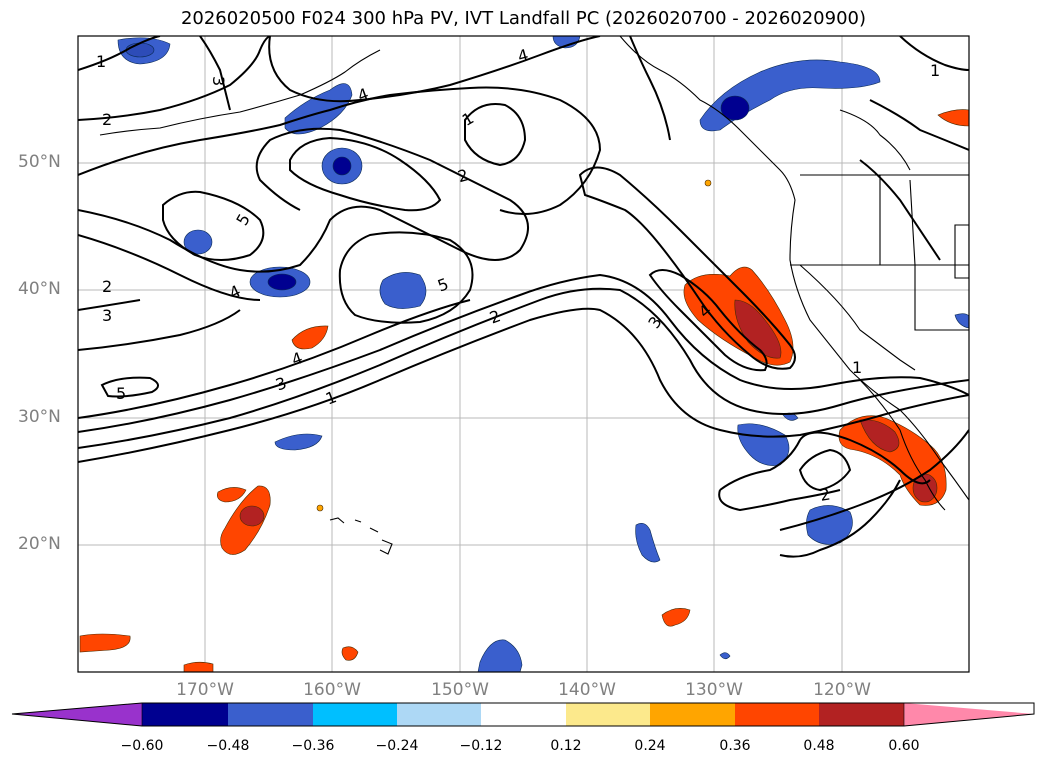 Image resolution: width=1047 pixels, height=765 pixels. I want to click on lat-label-40n: 40°N, so click(39, 289).